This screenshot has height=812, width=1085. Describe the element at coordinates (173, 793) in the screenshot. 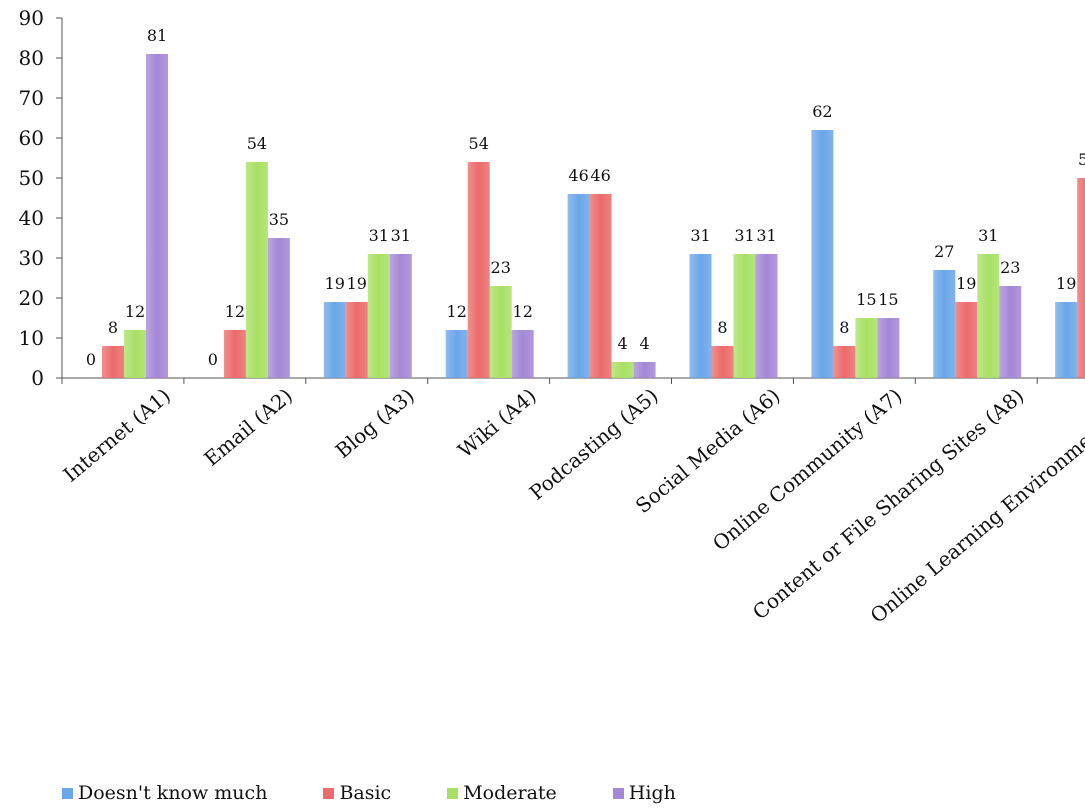

I see `legend-label: Doesn't know much` at that location.